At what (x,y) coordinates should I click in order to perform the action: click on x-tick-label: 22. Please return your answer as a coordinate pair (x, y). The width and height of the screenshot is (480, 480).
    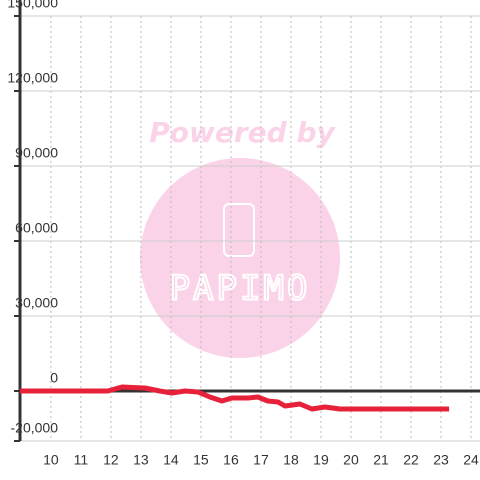
    Looking at the image, I should click on (411, 460).